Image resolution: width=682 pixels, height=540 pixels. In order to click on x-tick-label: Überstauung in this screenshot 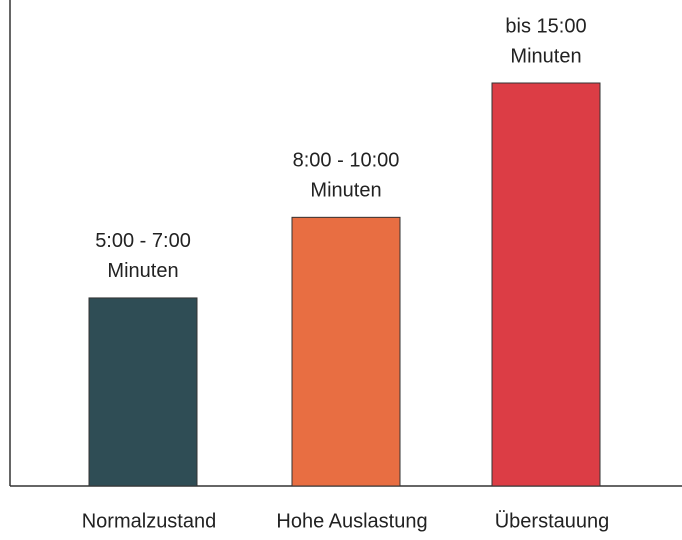, I will do `click(552, 521)`.